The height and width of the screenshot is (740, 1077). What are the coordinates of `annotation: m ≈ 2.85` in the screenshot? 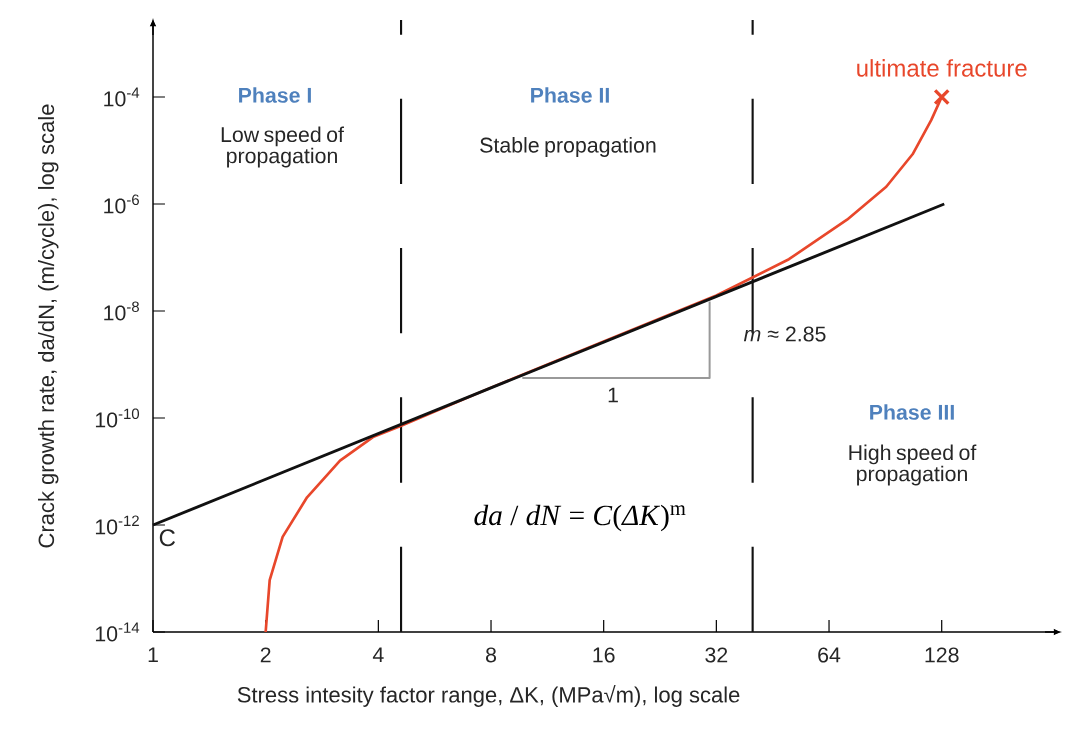 It's located at (784, 334).